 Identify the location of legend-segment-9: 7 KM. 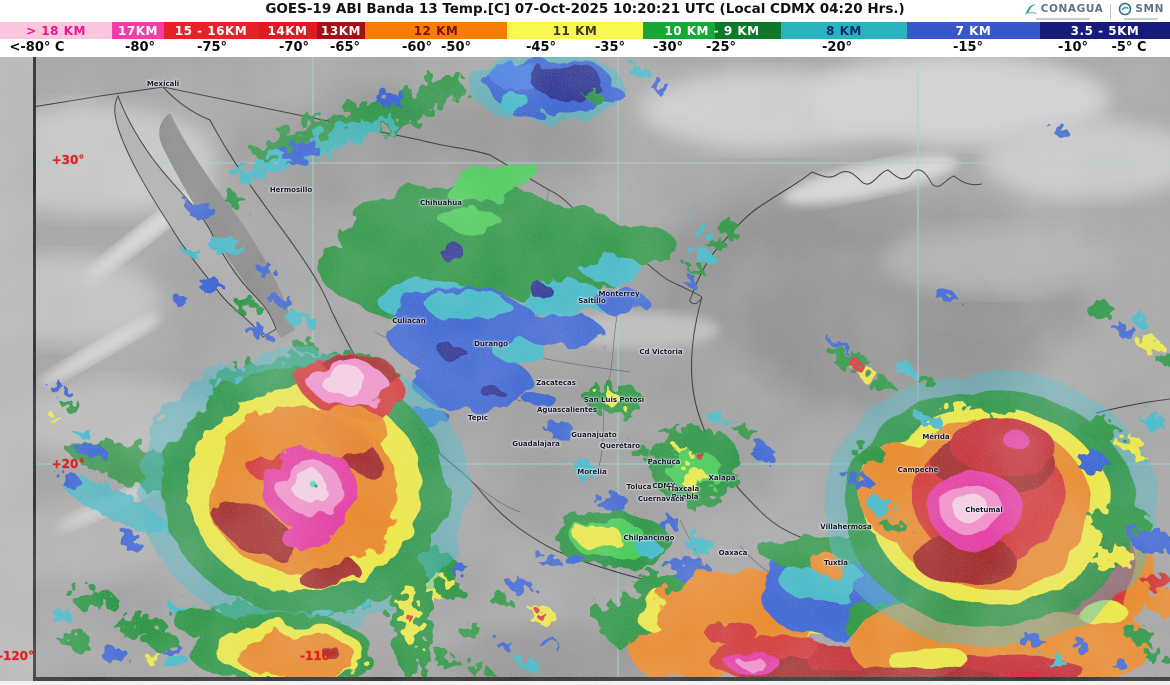
(973, 30).